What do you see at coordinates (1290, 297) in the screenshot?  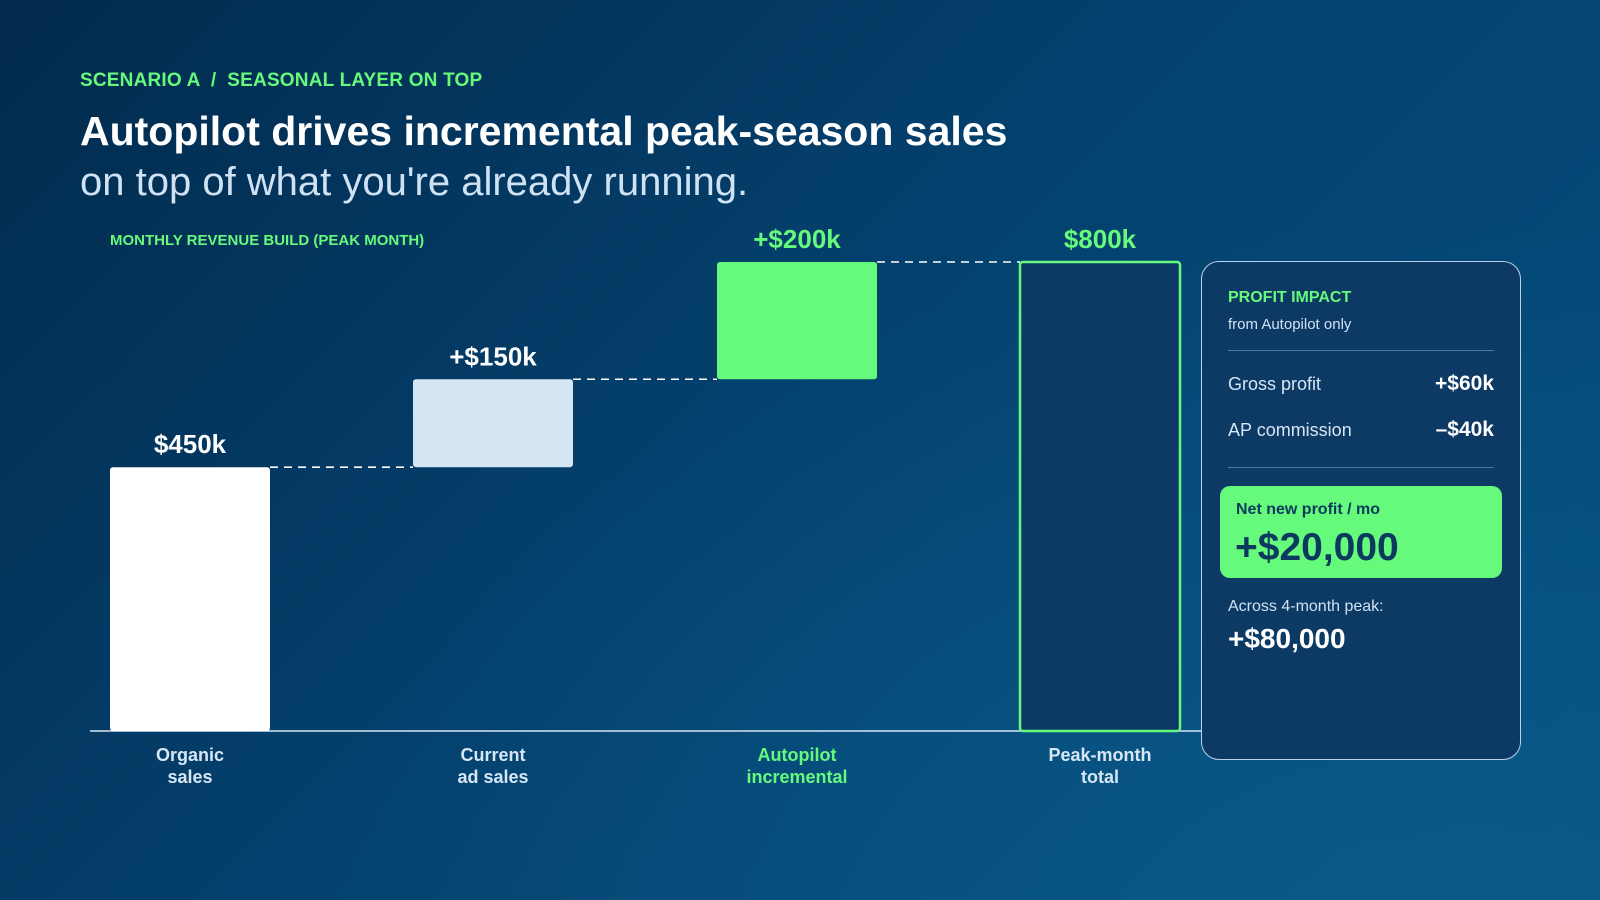 I see `panel-title: PROFIT IMPACT` at bounding box center [1290, 297].